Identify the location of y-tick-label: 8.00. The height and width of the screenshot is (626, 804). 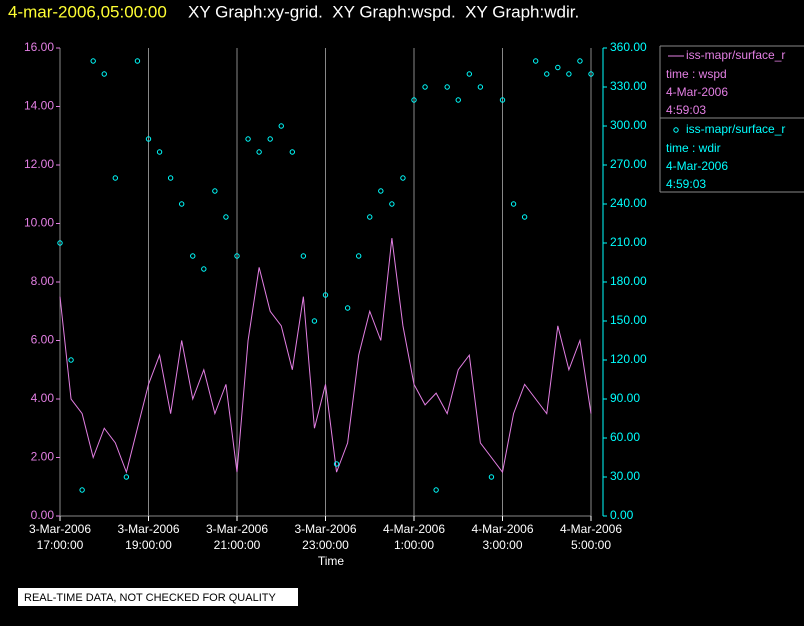
(43, 281).